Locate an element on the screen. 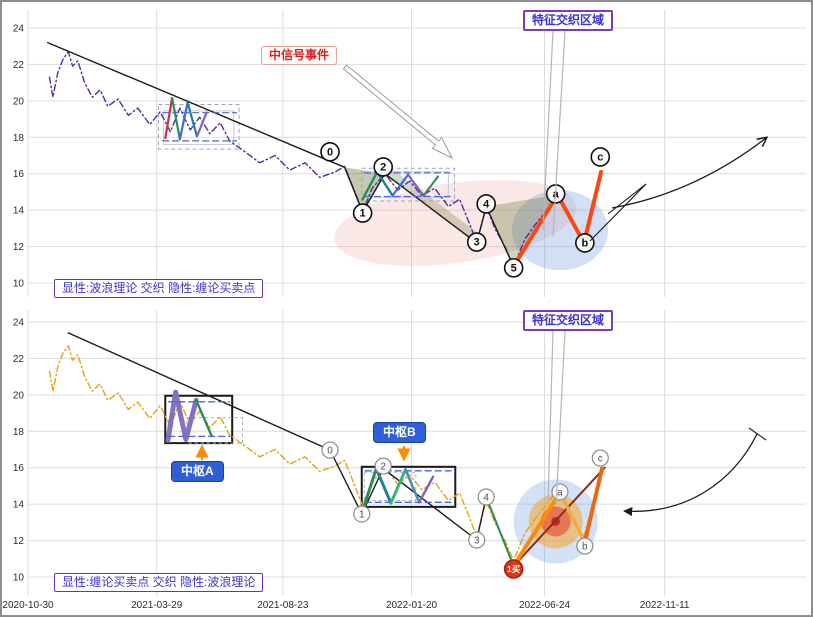 Image resolution: width=813 pixels, height=617 pixels. chan1-seg-green is located at coordinates (176, 118).